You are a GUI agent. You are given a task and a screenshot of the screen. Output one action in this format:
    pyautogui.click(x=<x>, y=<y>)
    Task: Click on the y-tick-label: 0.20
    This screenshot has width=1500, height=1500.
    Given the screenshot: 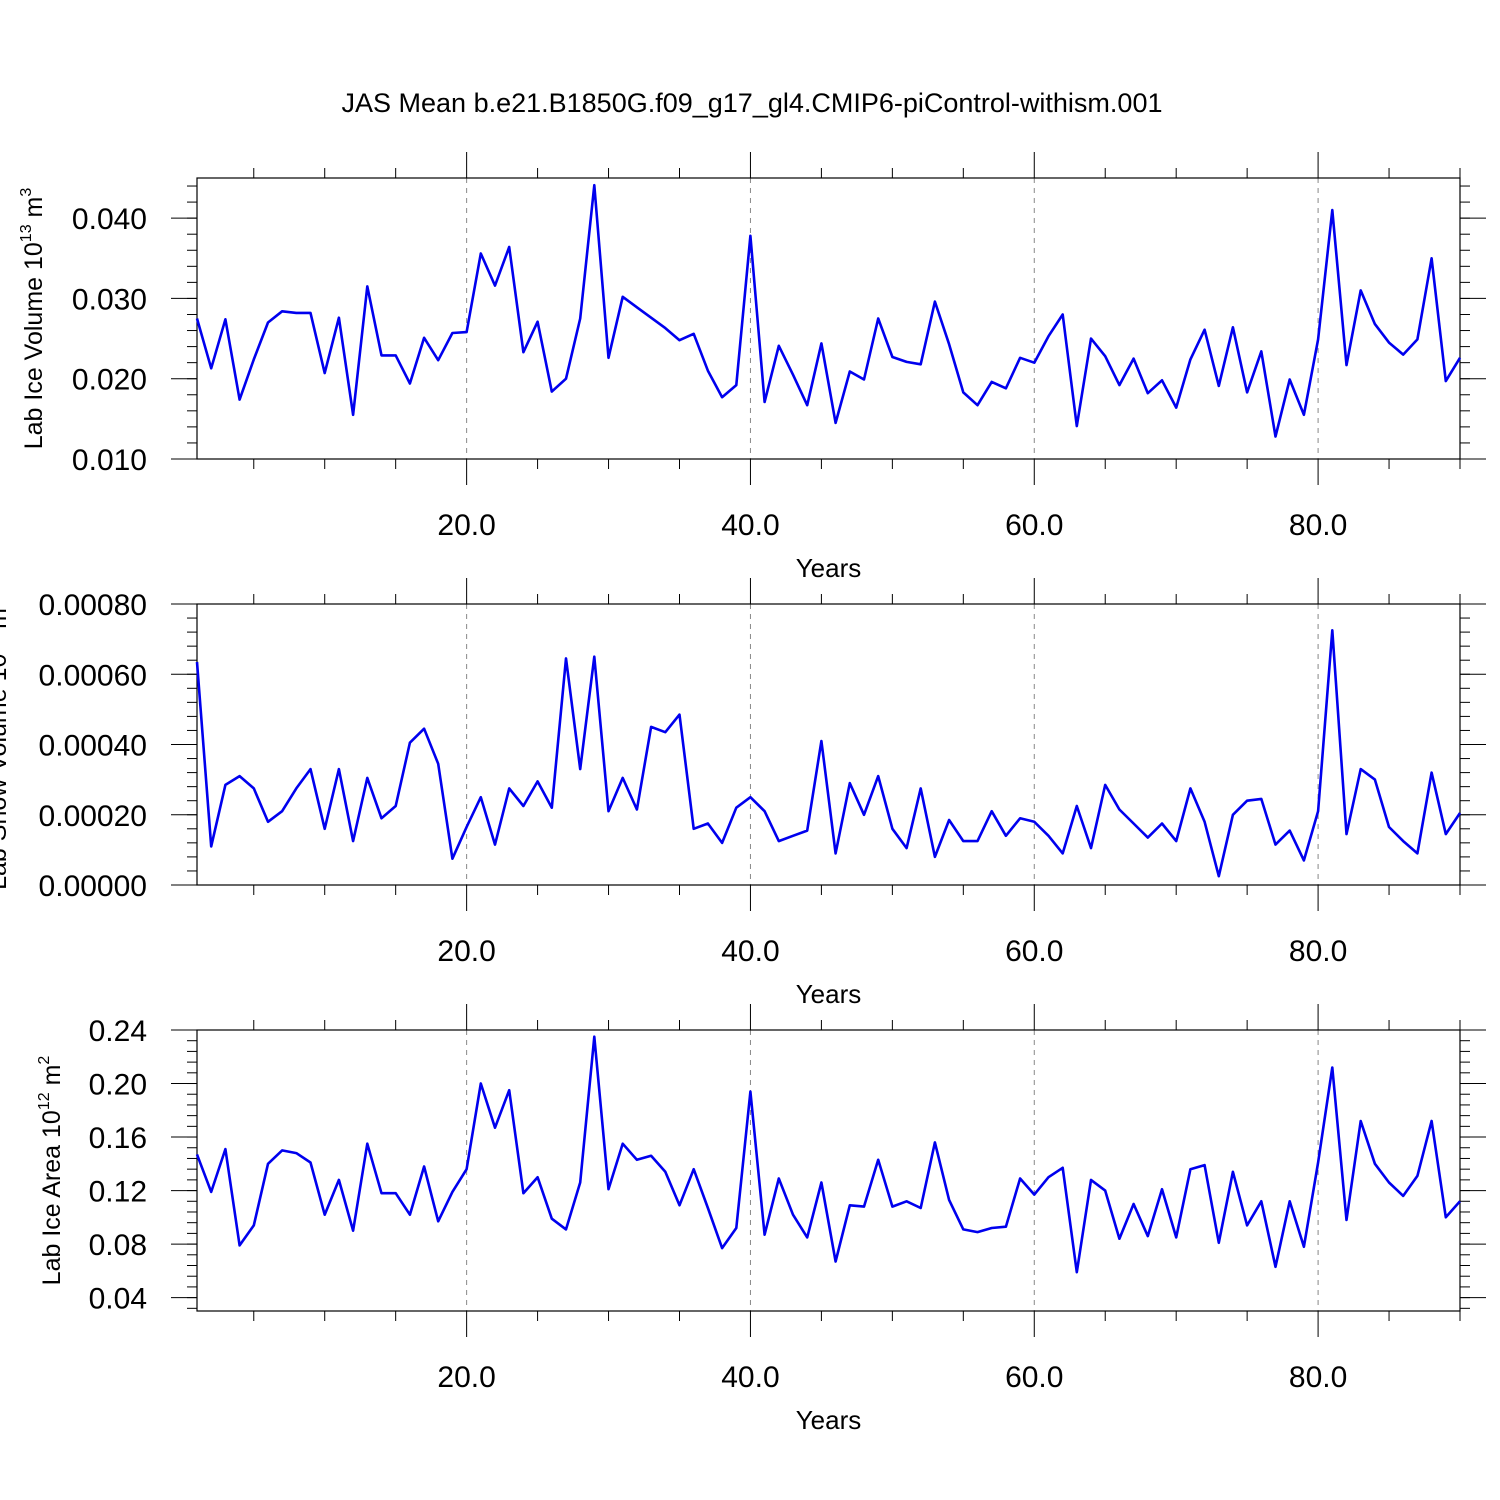 What is the action you would take?
    pyautogui.click(x=118, y=1085)
    